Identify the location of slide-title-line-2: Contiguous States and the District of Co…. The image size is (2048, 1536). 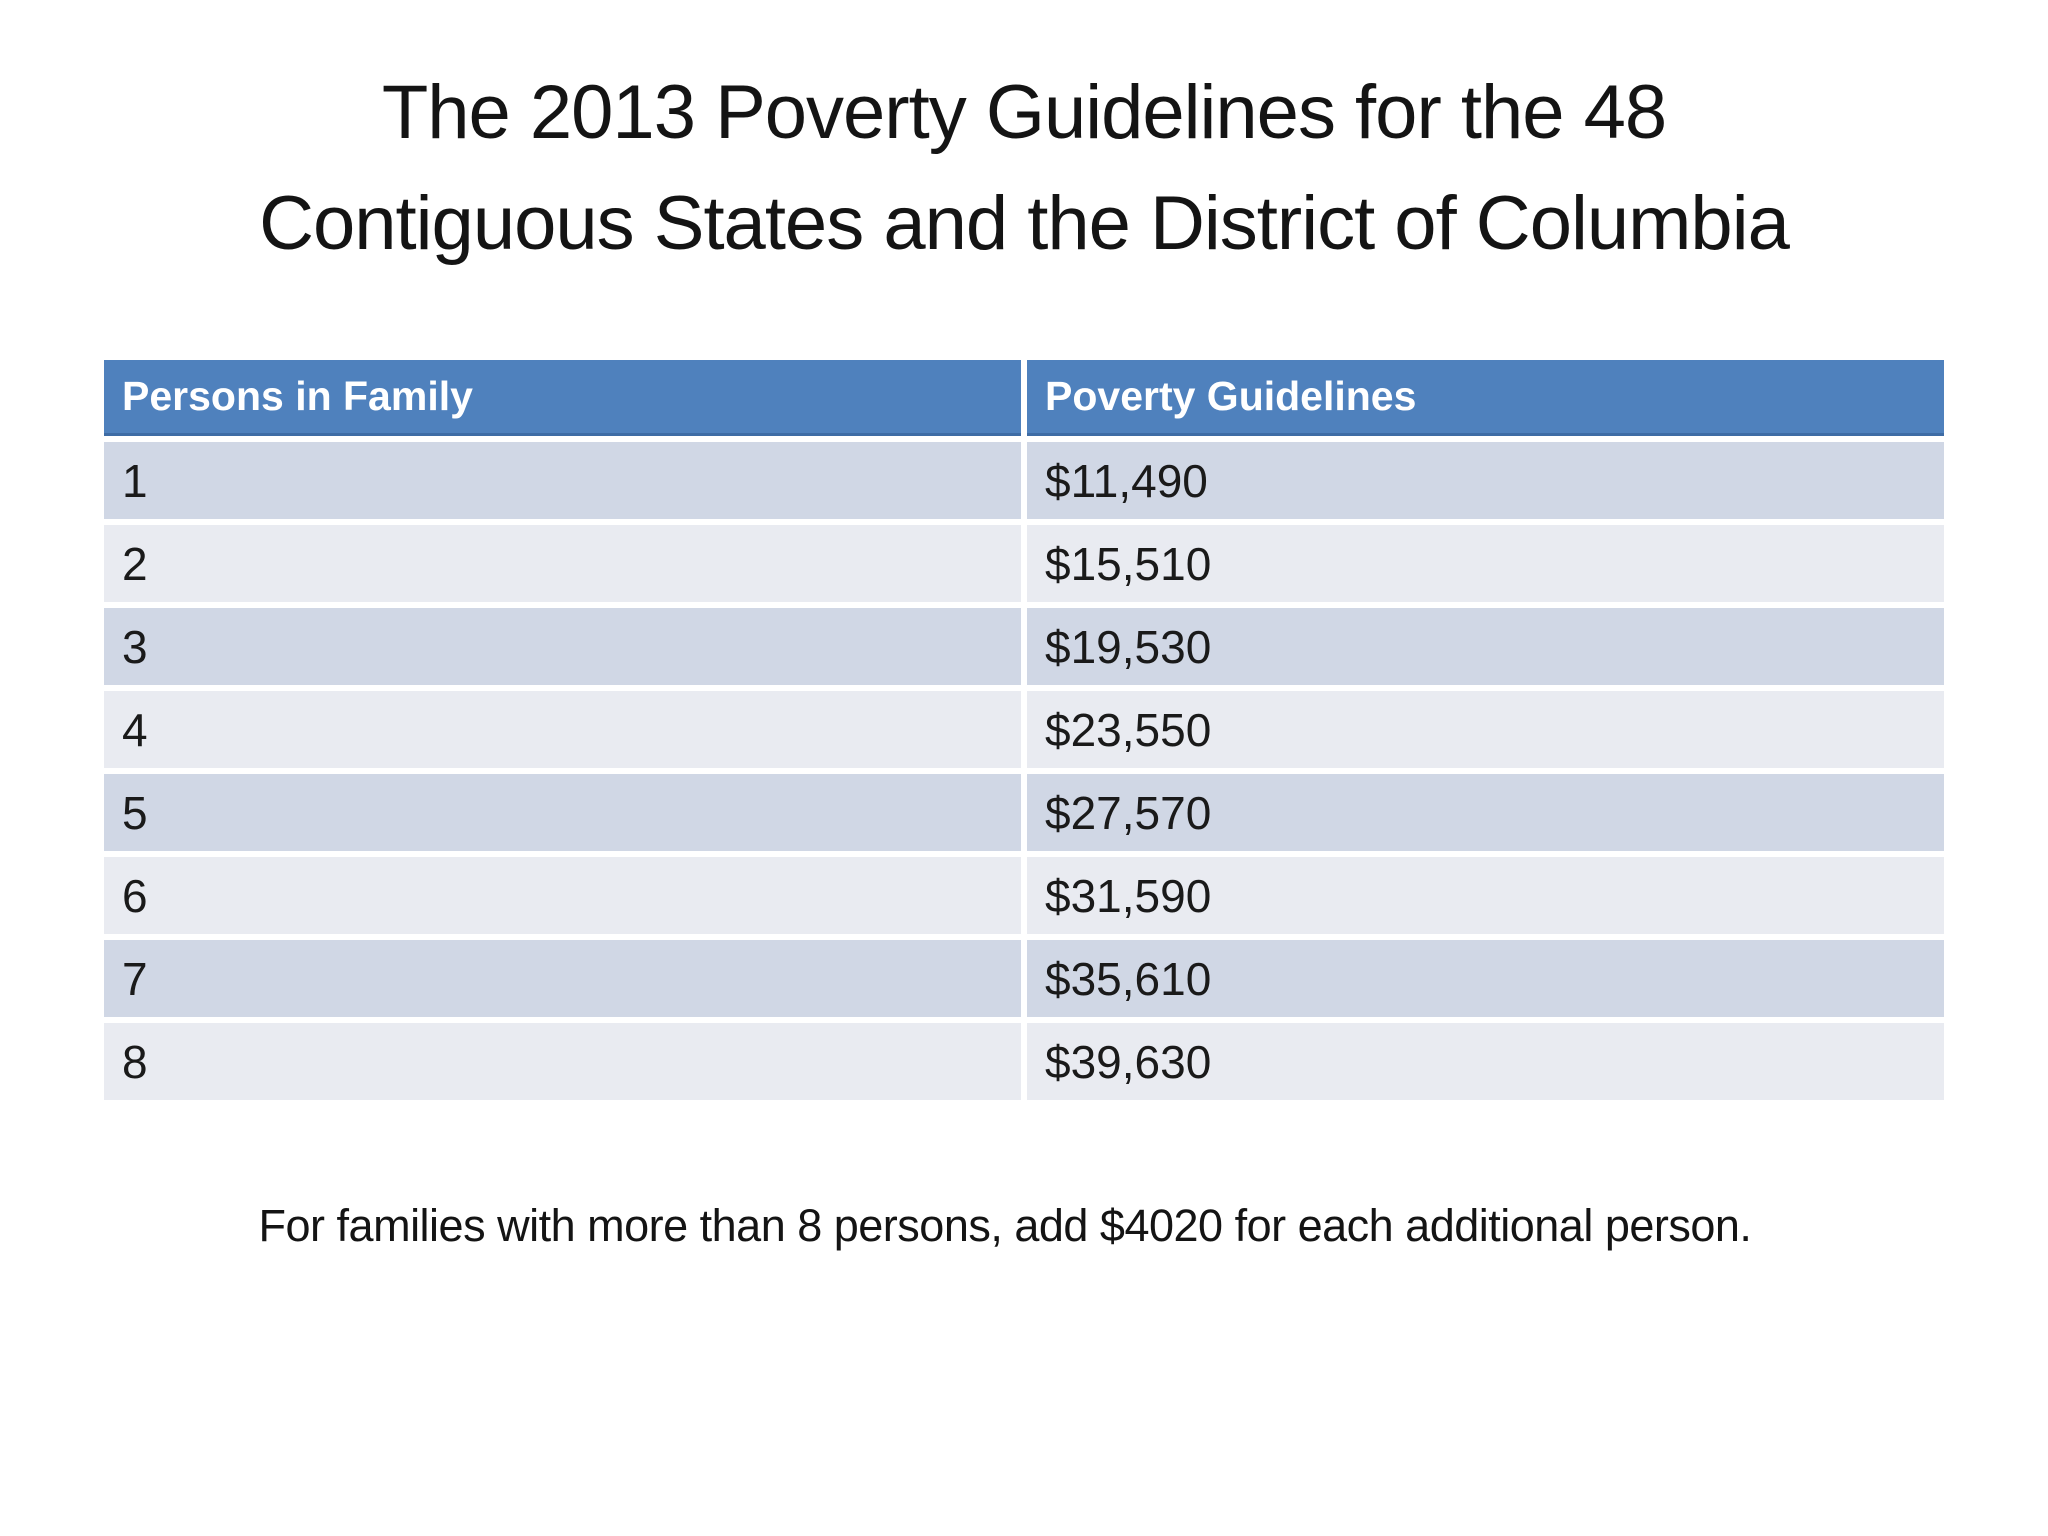
(1024, 223).